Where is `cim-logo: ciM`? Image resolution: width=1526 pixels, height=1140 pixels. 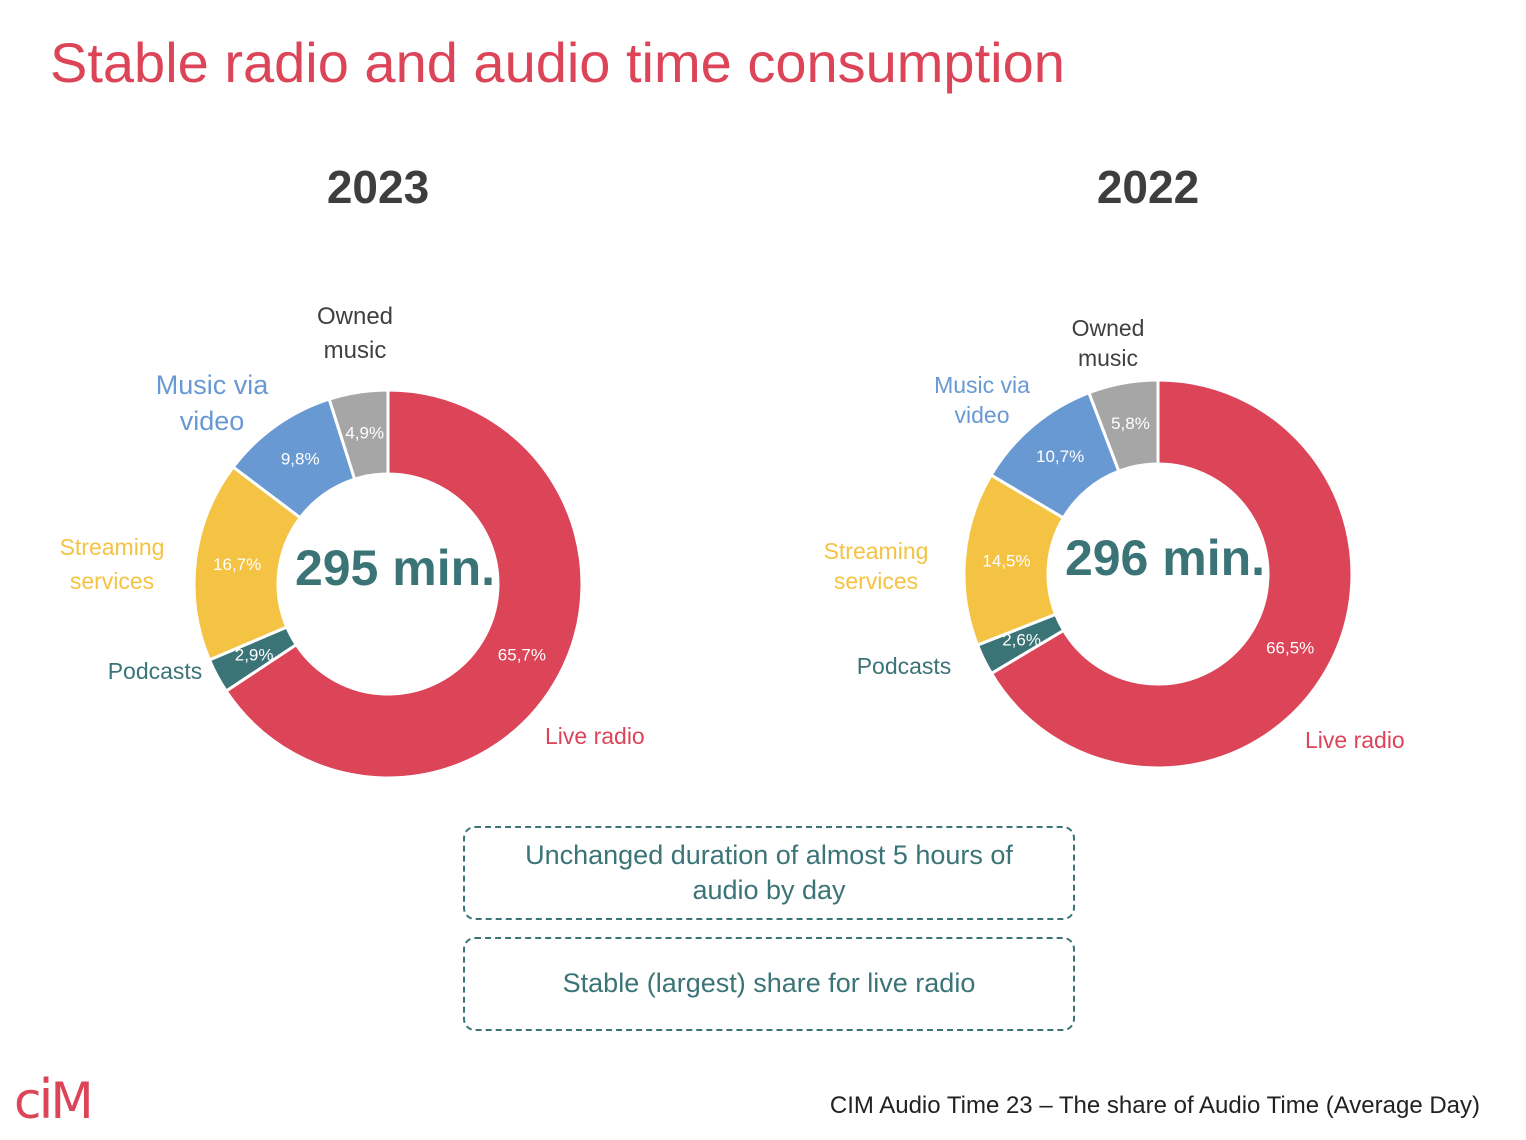 cim-logo: ciM is located at coordinates (54, 1099).